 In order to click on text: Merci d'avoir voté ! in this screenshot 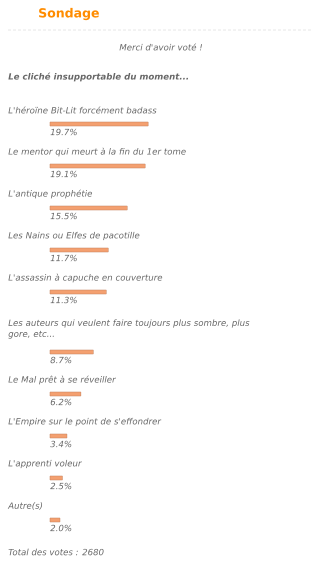, I will do `click(161, 47)`.